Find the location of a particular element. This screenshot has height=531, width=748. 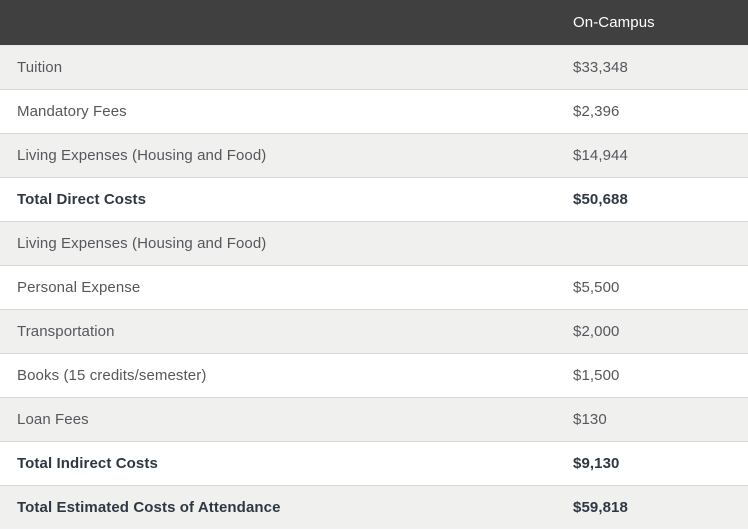

table-row-total-indirect-costs: Total Indirect Costs $9,130 is located at coordinates (374, 463).